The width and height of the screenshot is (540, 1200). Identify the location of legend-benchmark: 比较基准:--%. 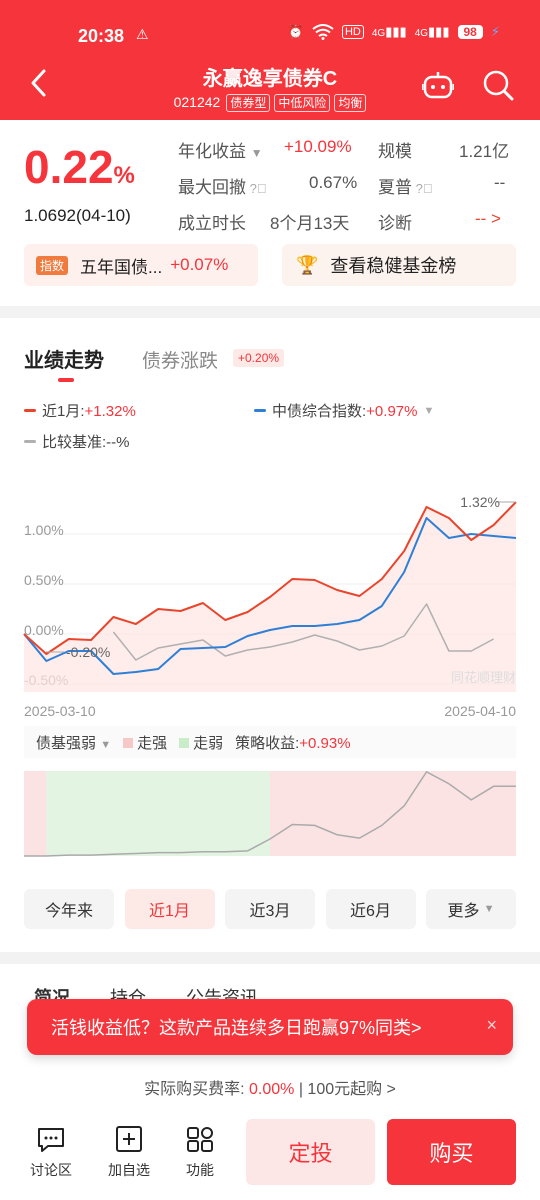
(77, 441).